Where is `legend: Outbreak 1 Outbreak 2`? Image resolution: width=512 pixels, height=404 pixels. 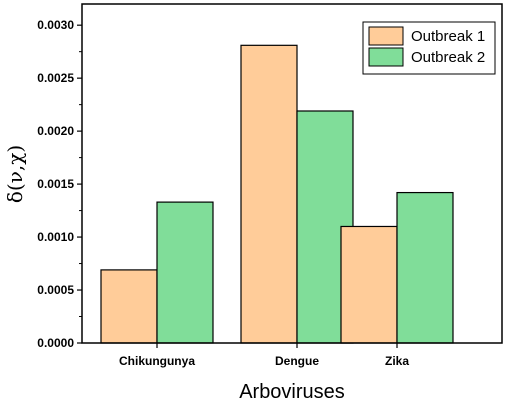
legend: Outbreak 1 Outbreak 2 is located at coordinates (429, 48).